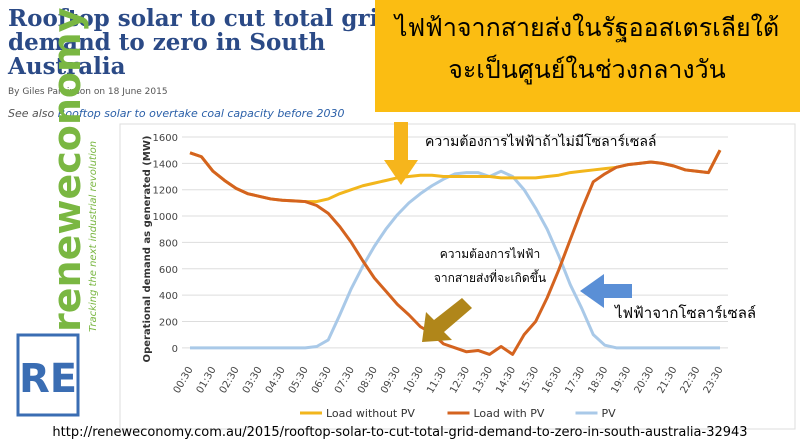 The image size is (800, 443). Describe the element at coordinates (509, 413) in the screenshot. I see `legend-label: Load with PV` at that location.